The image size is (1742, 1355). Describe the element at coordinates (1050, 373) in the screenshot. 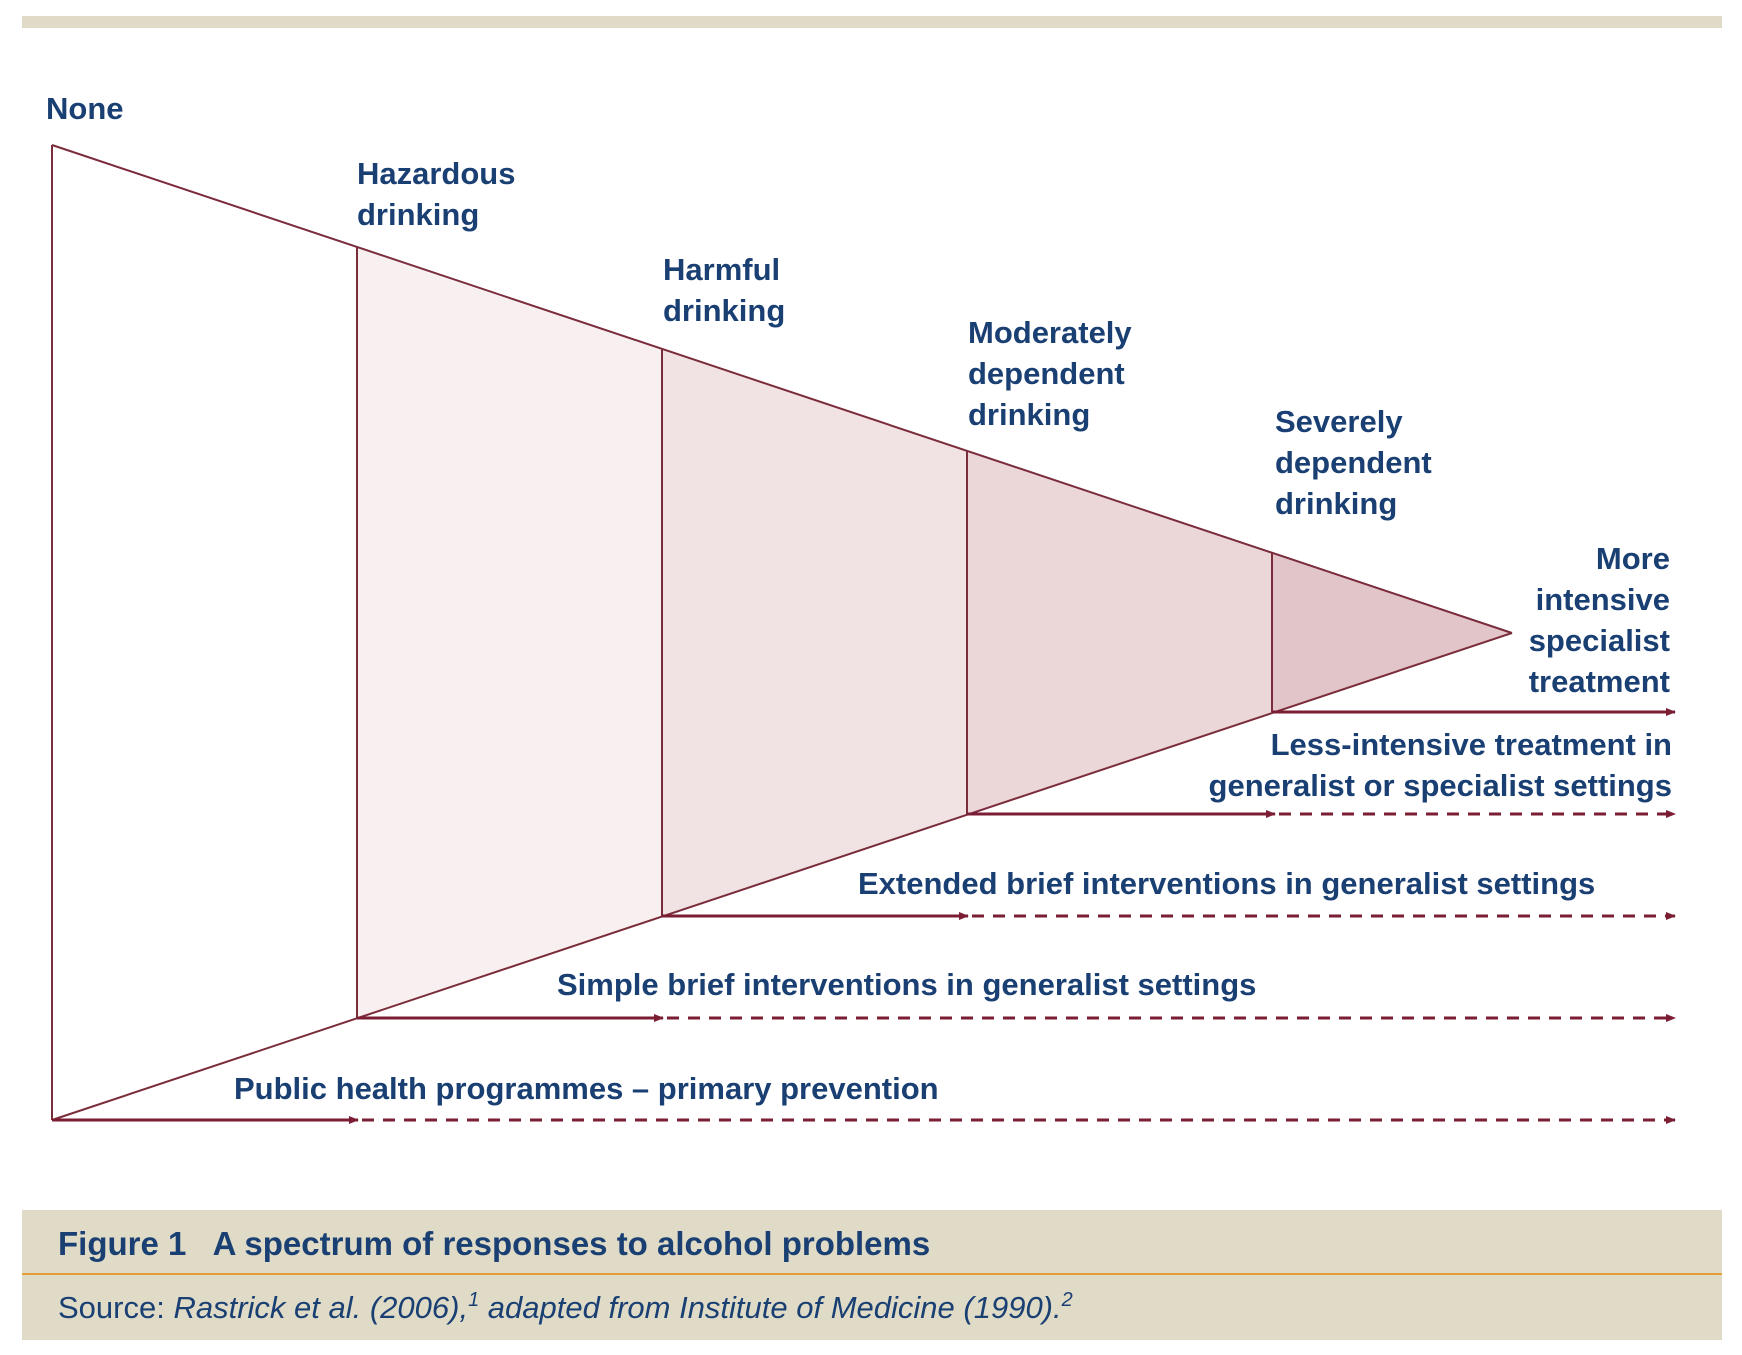

I see `stage-label-moderate: Moderately dependent drinking` at that location.